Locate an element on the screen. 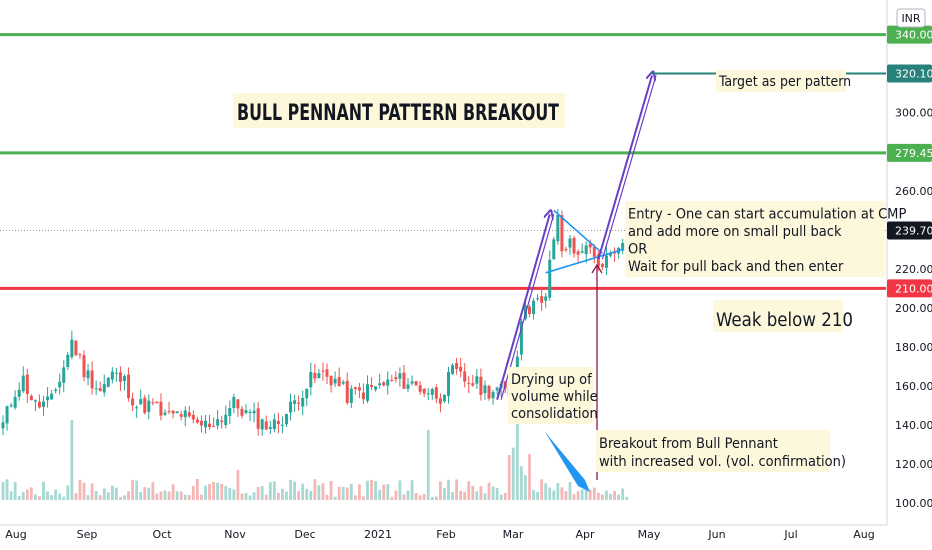 The height and width of the screenshot is (550, 932). drying-label-text: Drying up of is located at coordinates (551, 380).